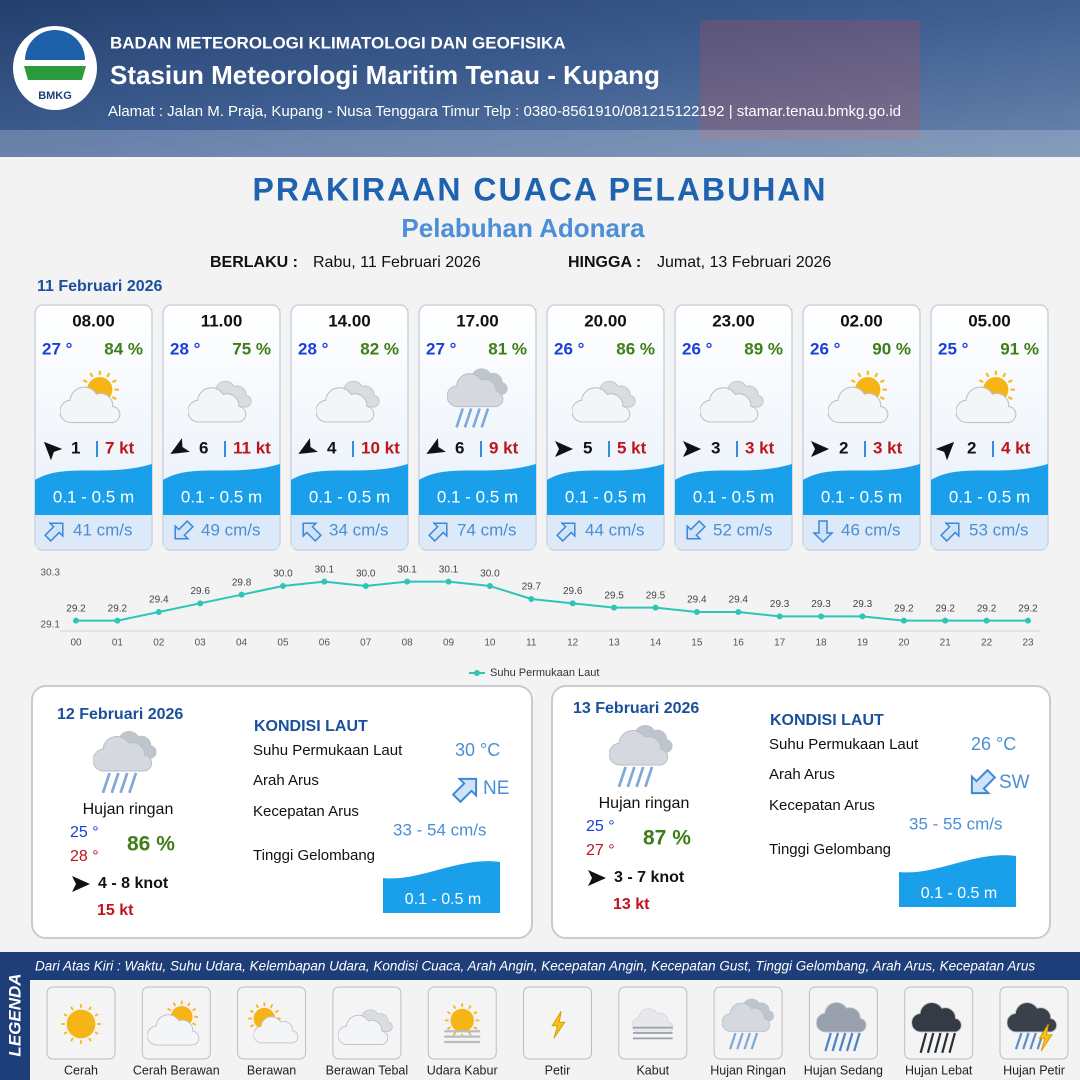 The image size is (1080, 1080). I want to click on current-speed: 74 cm/s, so click(487, 529).